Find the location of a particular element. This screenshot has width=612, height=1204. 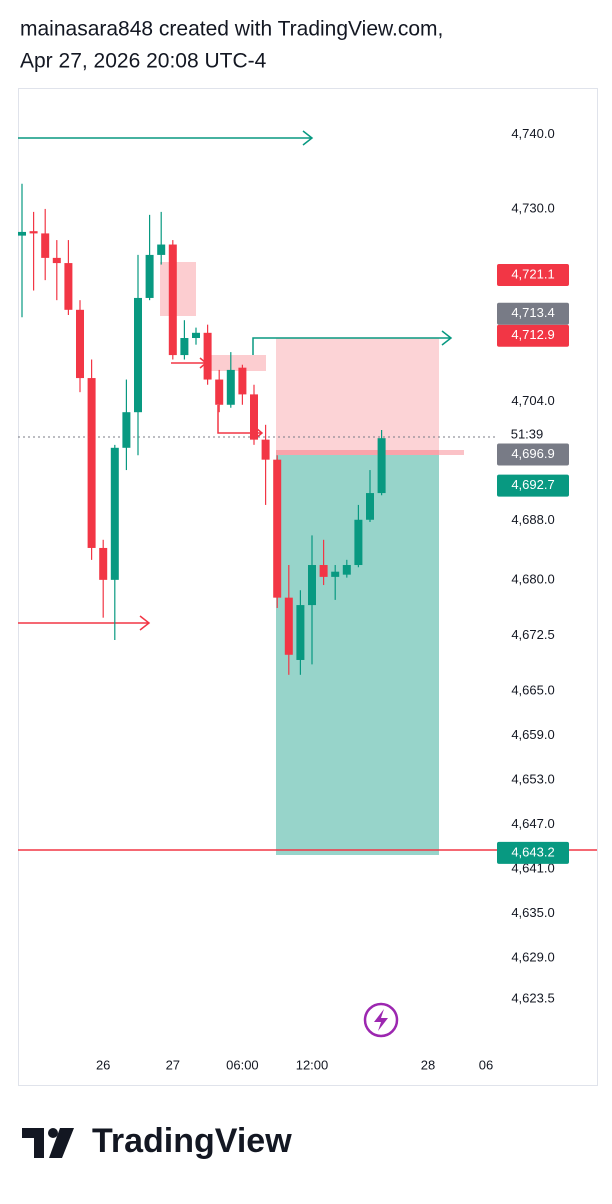

y-tick-label: 4,653.0 is located at coordinates (532, 779).